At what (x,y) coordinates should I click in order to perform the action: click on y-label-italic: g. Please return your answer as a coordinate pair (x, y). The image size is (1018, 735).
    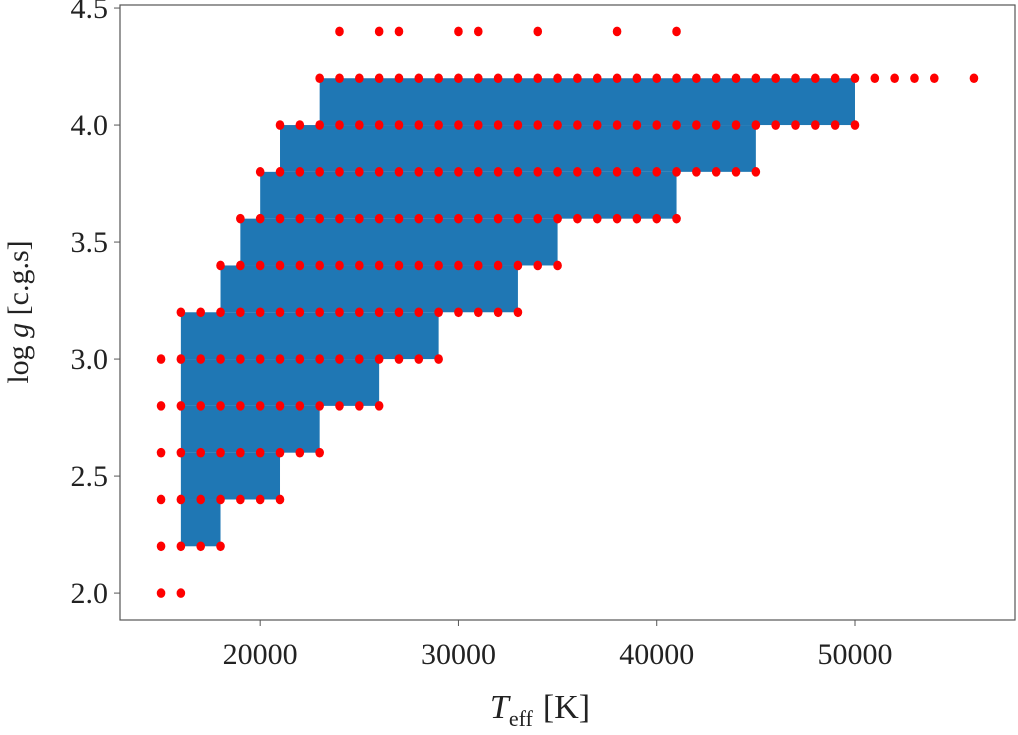
    Looking at the image, I should click on (18, 330).